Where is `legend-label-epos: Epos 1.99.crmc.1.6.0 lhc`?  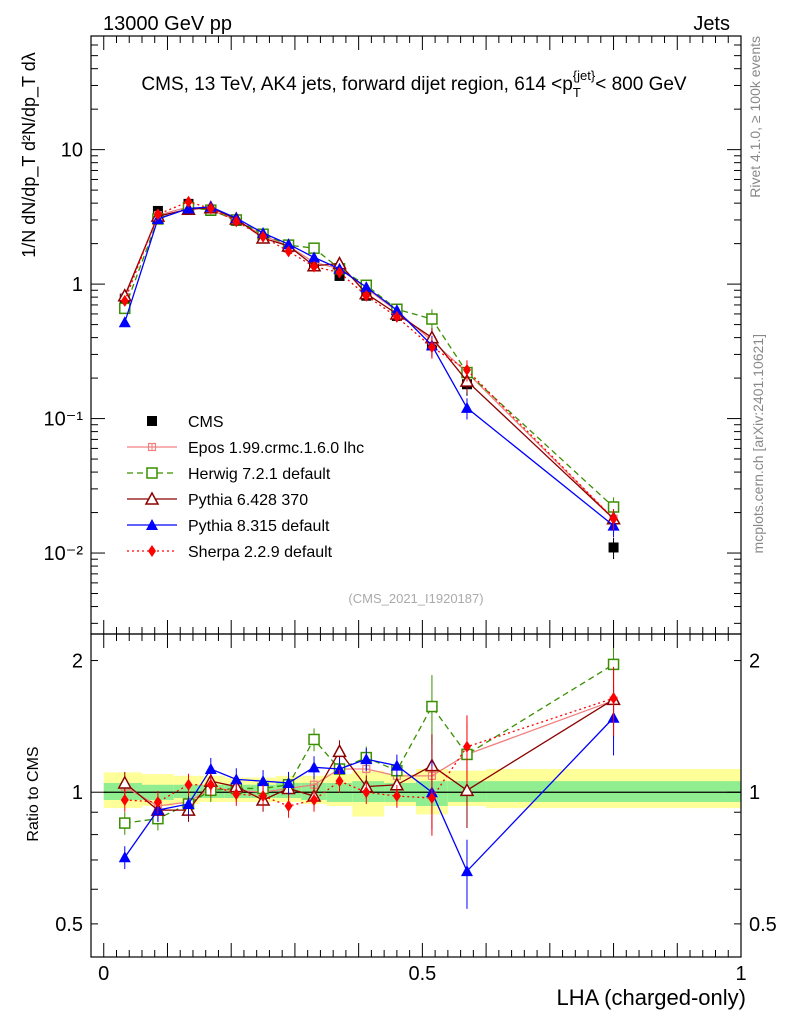 legend-label-epos: Epos 1.99.crmc.1.6.0 lhc is located at coordinates (276, 448).